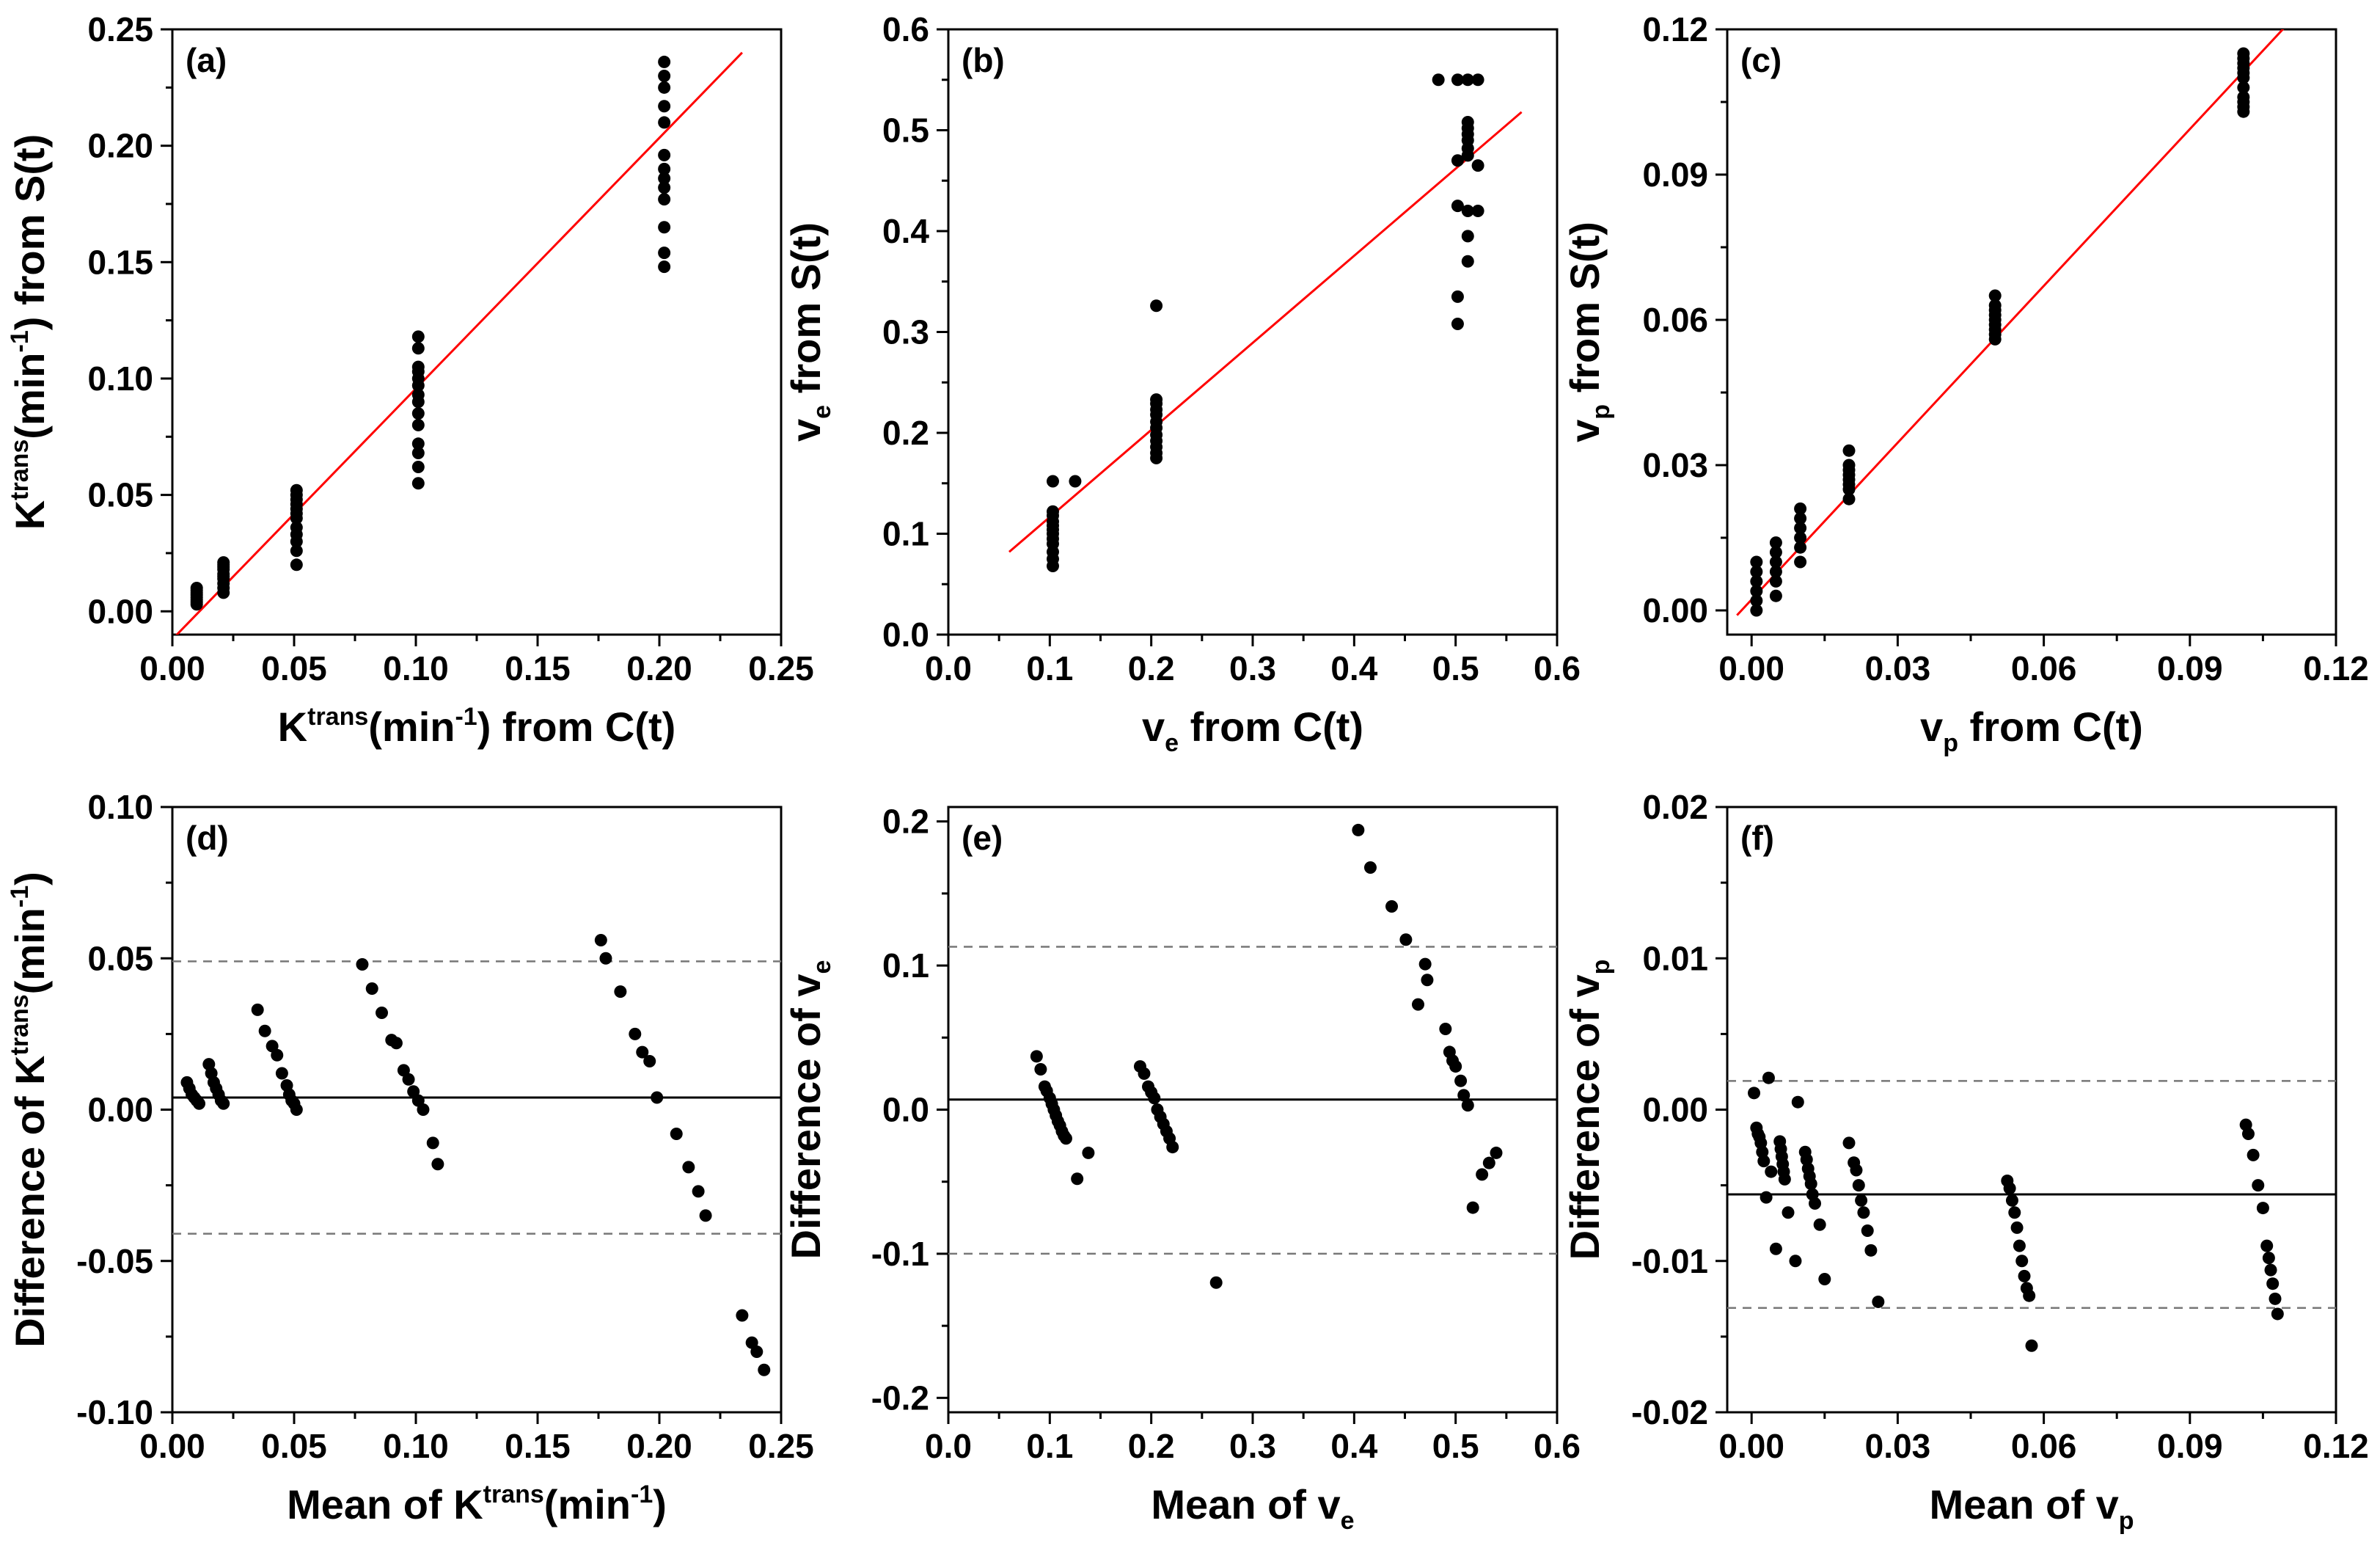 This screenshot has height=1548, width=2380. What do you see at coordinates (1252, 1508) in the screenshot?
I see `x-axis-label: Mean of ve` at bounding box center [1252, 1508].